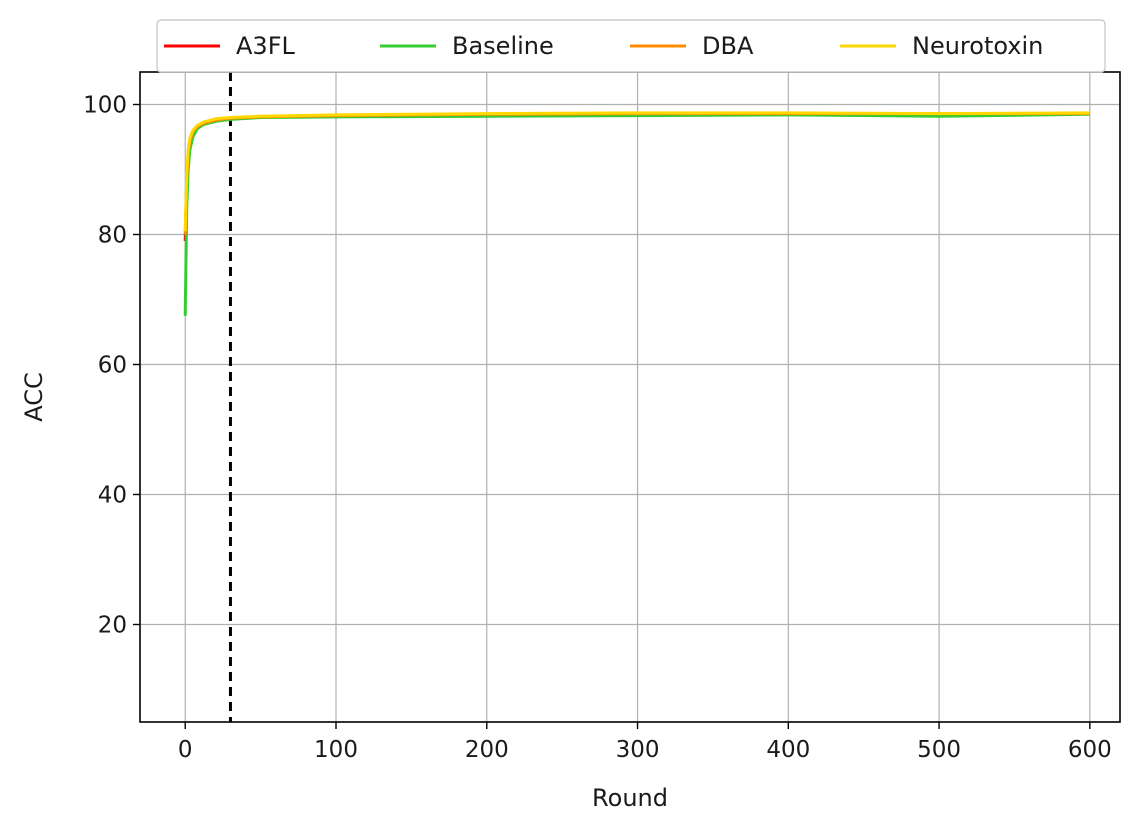  Describe the element at coordinates (630, 798) in the screenshot. I see `x-axis-label: Round` at that location.